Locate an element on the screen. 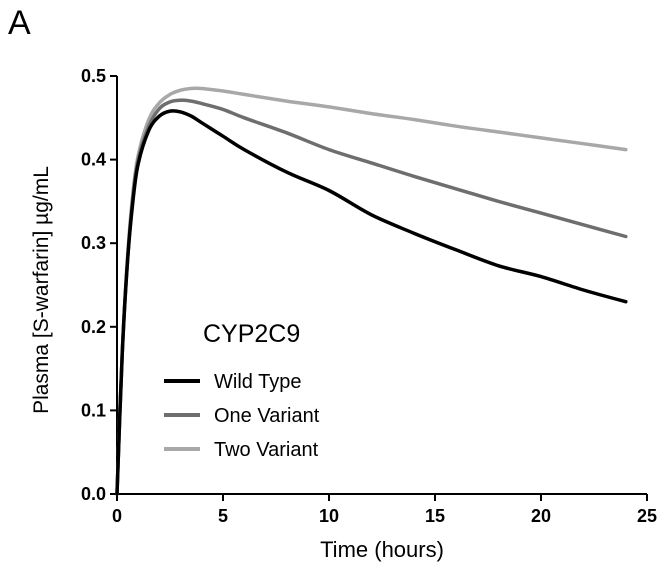 Image resolution: width=668 pixels, height=569 pixels. y-tick-label: 0.1 is located at coordinates (93, 410).